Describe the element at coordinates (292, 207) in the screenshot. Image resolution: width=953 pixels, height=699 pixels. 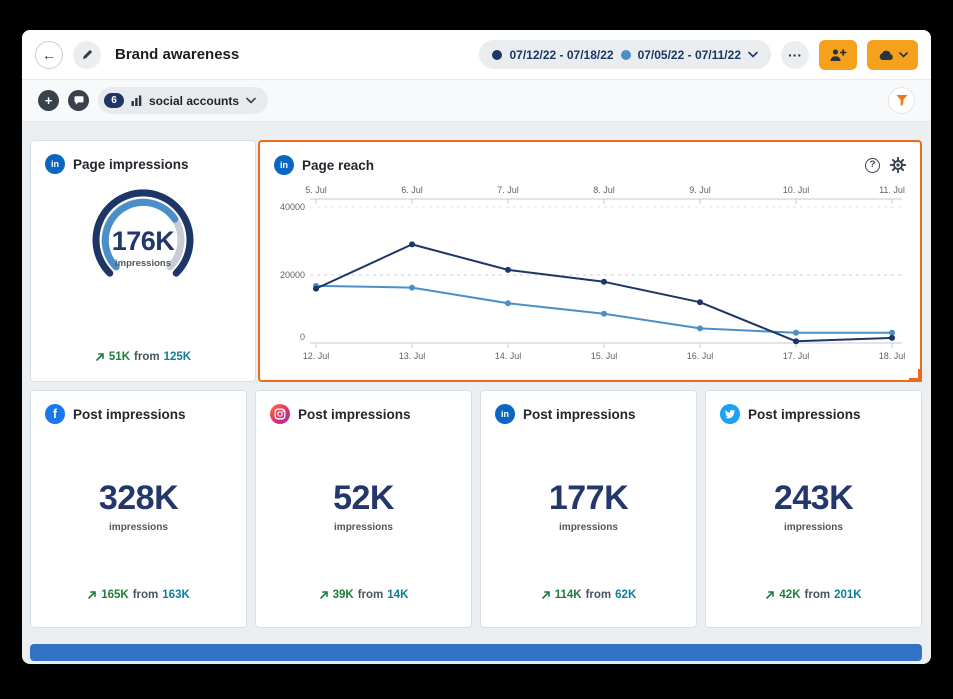
I see `svg-text: 40000` at that location.